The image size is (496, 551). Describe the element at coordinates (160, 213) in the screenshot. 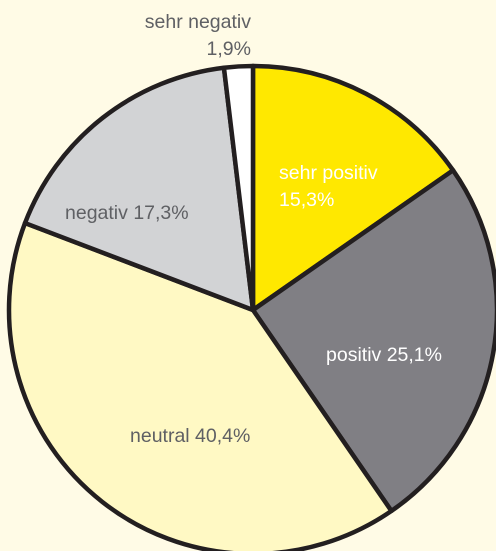

I see `slice-label-negativ-value: 17,3%` at that location.